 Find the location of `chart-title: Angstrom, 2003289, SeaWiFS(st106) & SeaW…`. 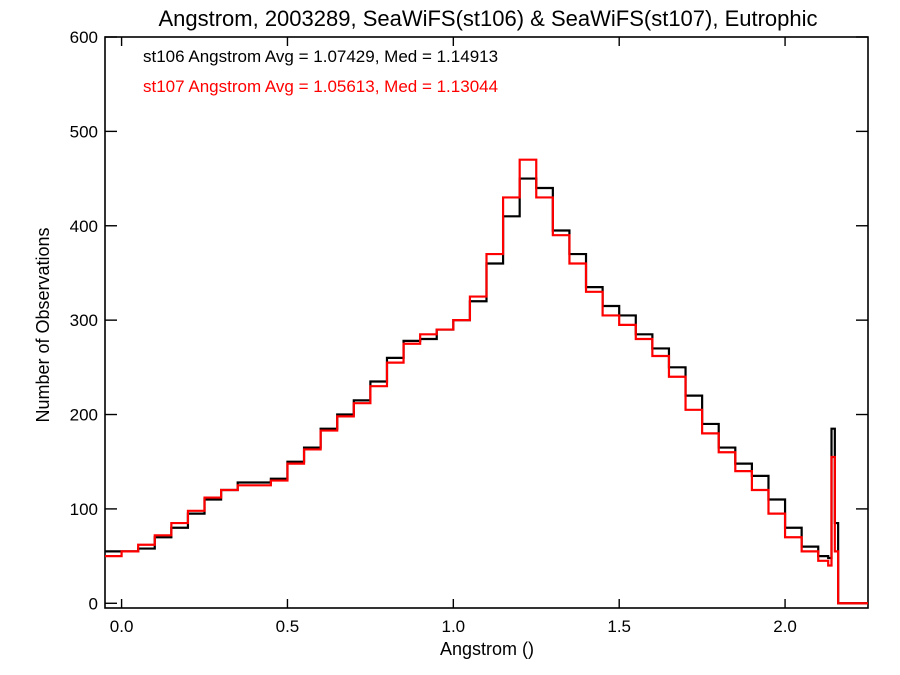

chart-title: Angstrom, 2003289, SeaWiFS(st106) & SeaW… is located at coordinates (487, 18).